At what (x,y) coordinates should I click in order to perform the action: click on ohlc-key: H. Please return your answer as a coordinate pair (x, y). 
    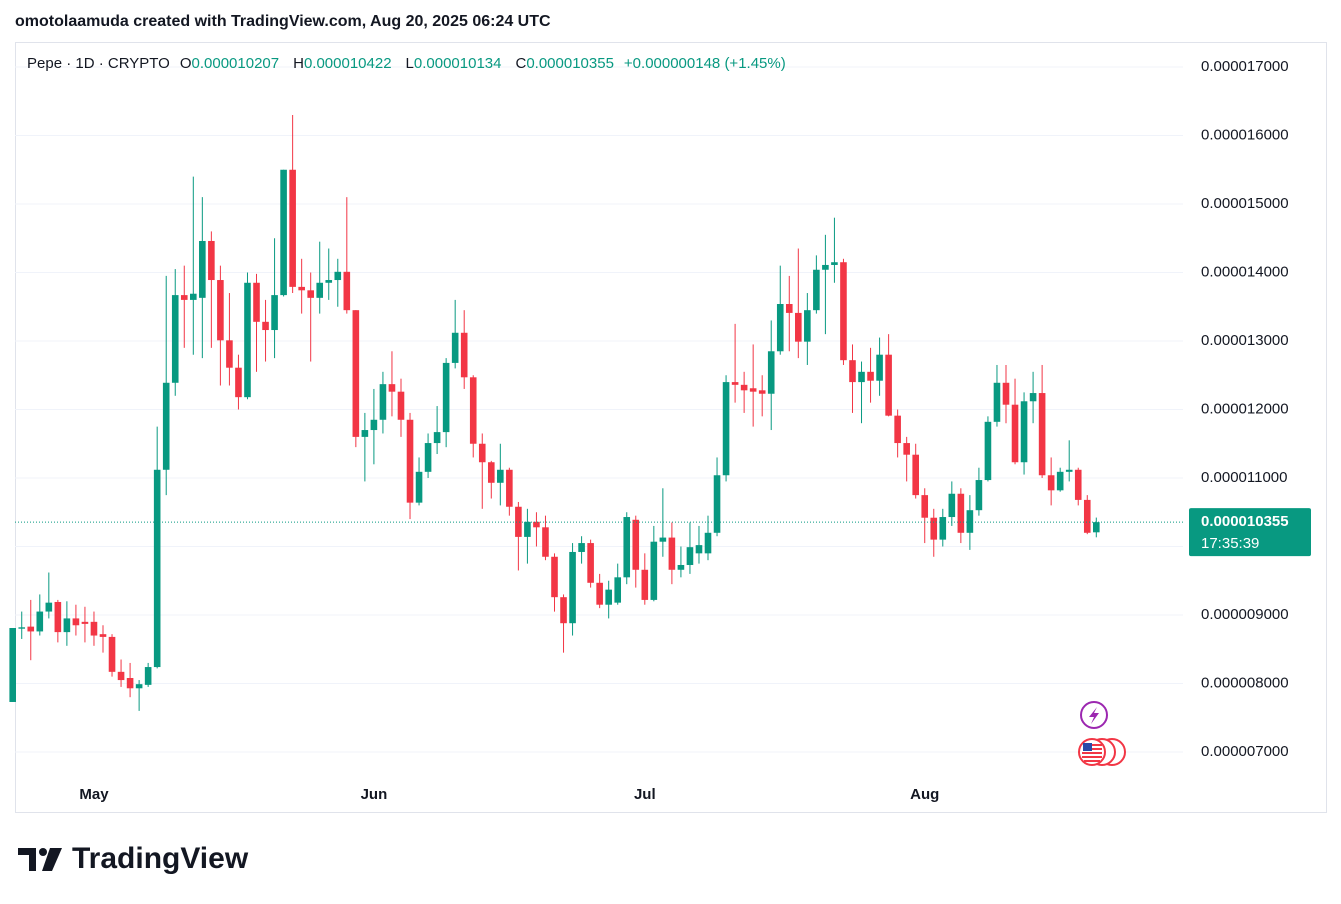
    Looking at the image, I should click on (298, 63).